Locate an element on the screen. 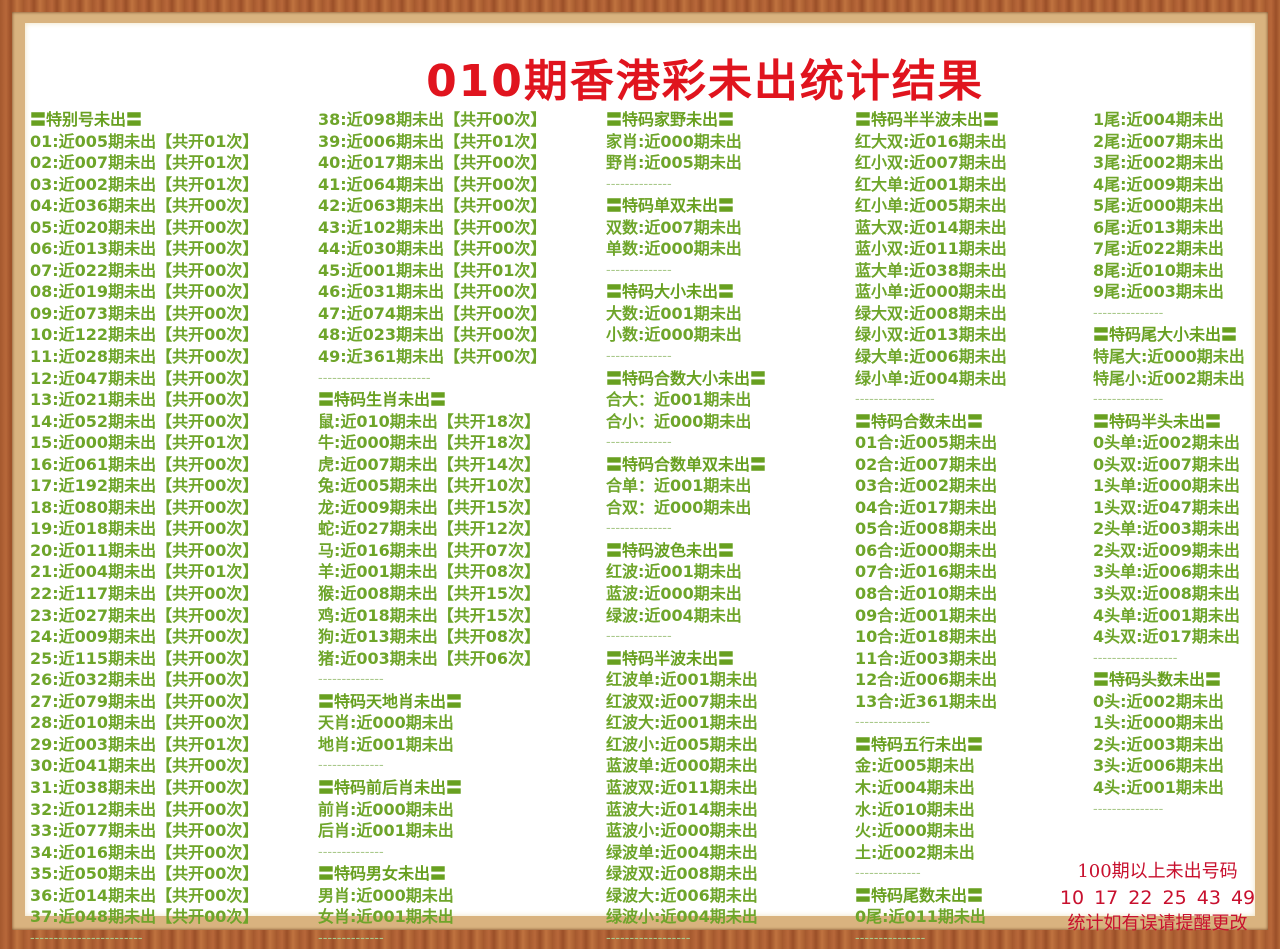 Image resolution: width=1280 pixels, height=949 pixels. list-item: 绿波:近004期未出 is located at coordinates (674, 615).